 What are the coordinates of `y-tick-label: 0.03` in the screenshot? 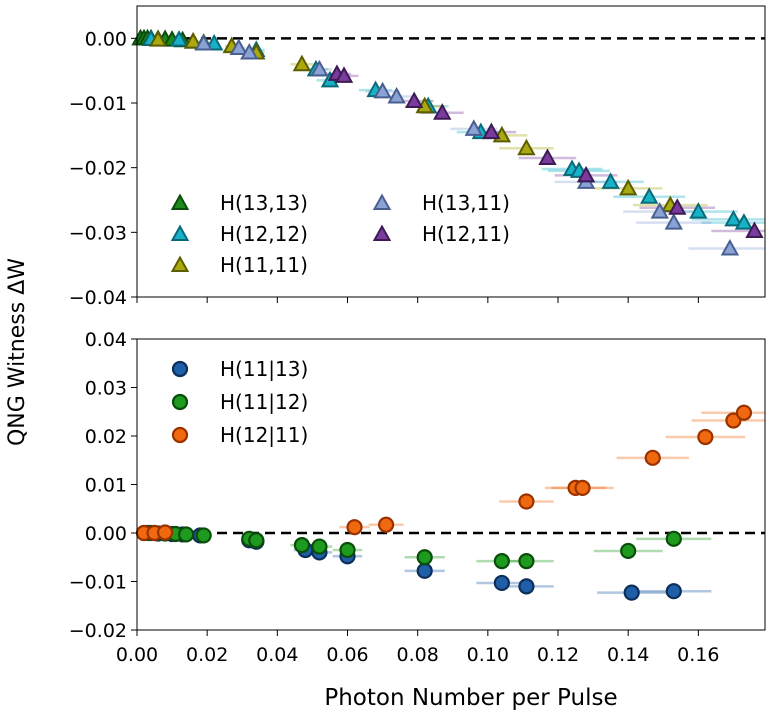 It's located at (106, 389).